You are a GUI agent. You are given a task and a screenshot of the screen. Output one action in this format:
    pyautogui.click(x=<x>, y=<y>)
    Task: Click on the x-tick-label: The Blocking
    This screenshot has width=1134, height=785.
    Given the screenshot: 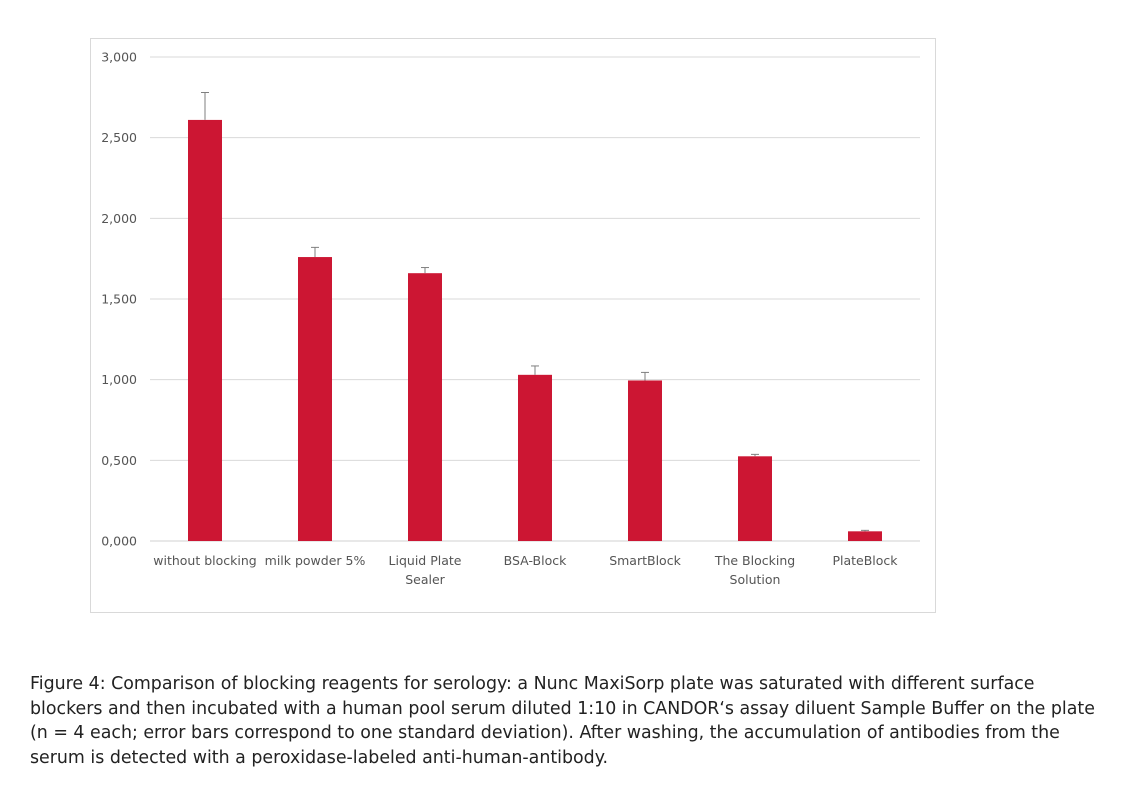 What is the action you would take?
    pyautogui.click(x=754, y=560)
    